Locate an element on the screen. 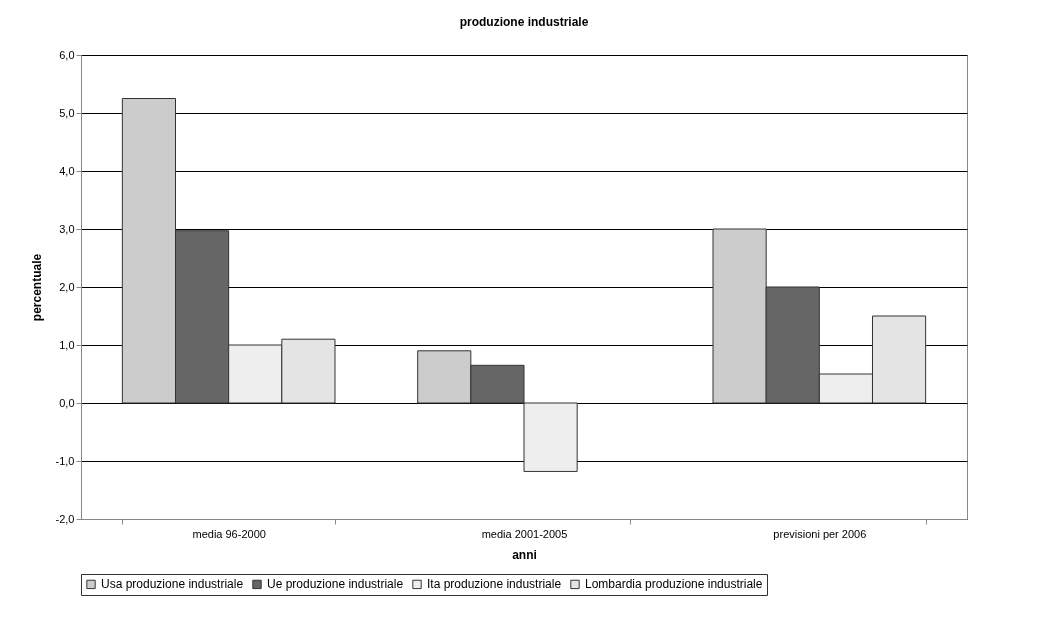 The image size is (1053, 636). y-tick-label: 5,0 is located at coordinates (67, 112).